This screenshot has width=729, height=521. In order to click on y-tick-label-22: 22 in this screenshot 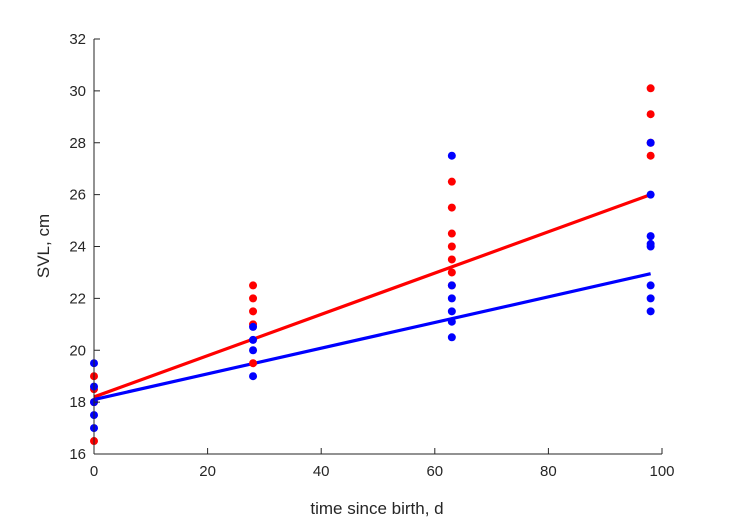, I will do `click(77, 298)`.